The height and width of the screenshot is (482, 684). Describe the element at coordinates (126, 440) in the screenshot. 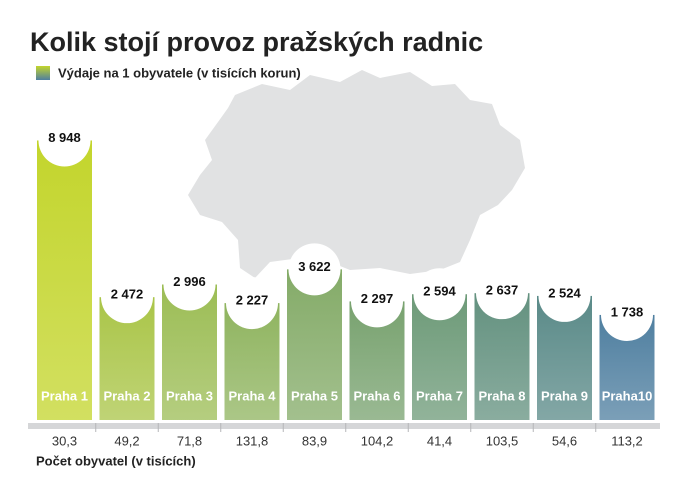

I see `population-label: 49,2` at that location.